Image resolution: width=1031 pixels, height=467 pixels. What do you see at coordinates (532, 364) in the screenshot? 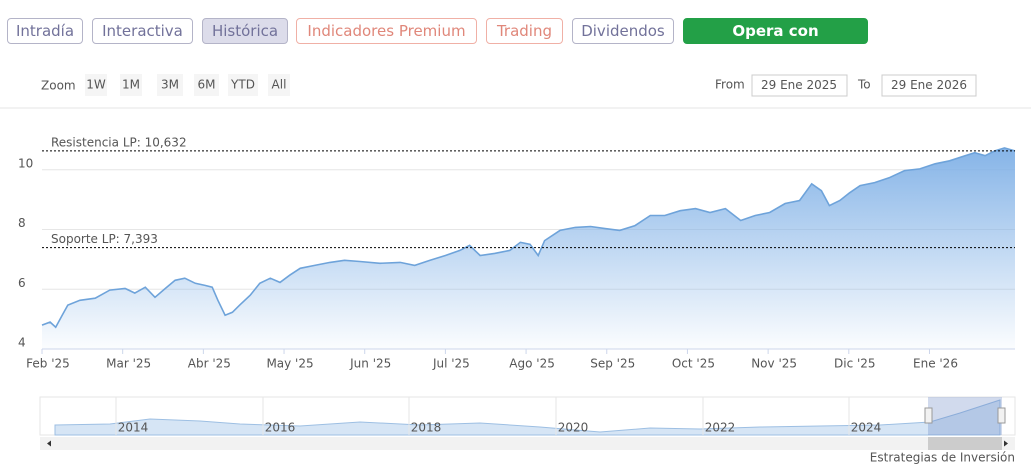
I see `x-tick-label: Ago '25` at bounding box center [532, 364].